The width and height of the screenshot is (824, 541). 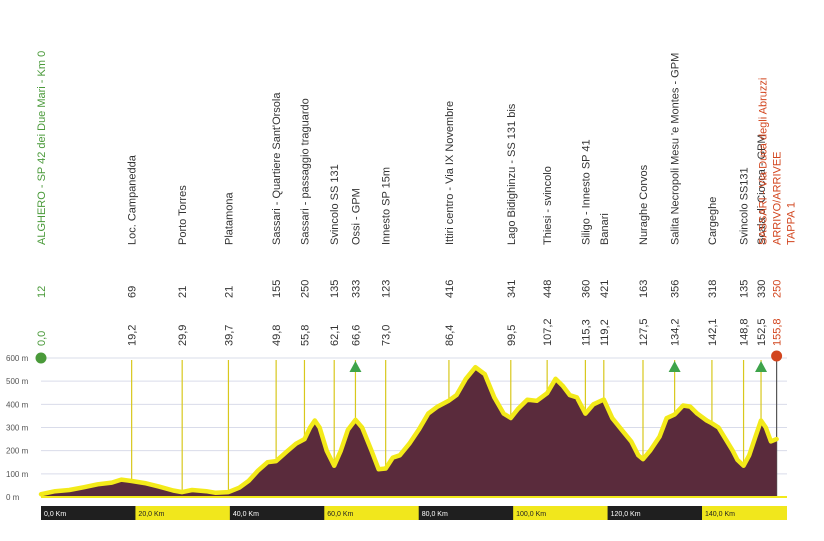 What do you see at coordinates (762, 289) in the screenshot?
I see `waypoint-altitude-label: 330` at bounding box center [762, 289].